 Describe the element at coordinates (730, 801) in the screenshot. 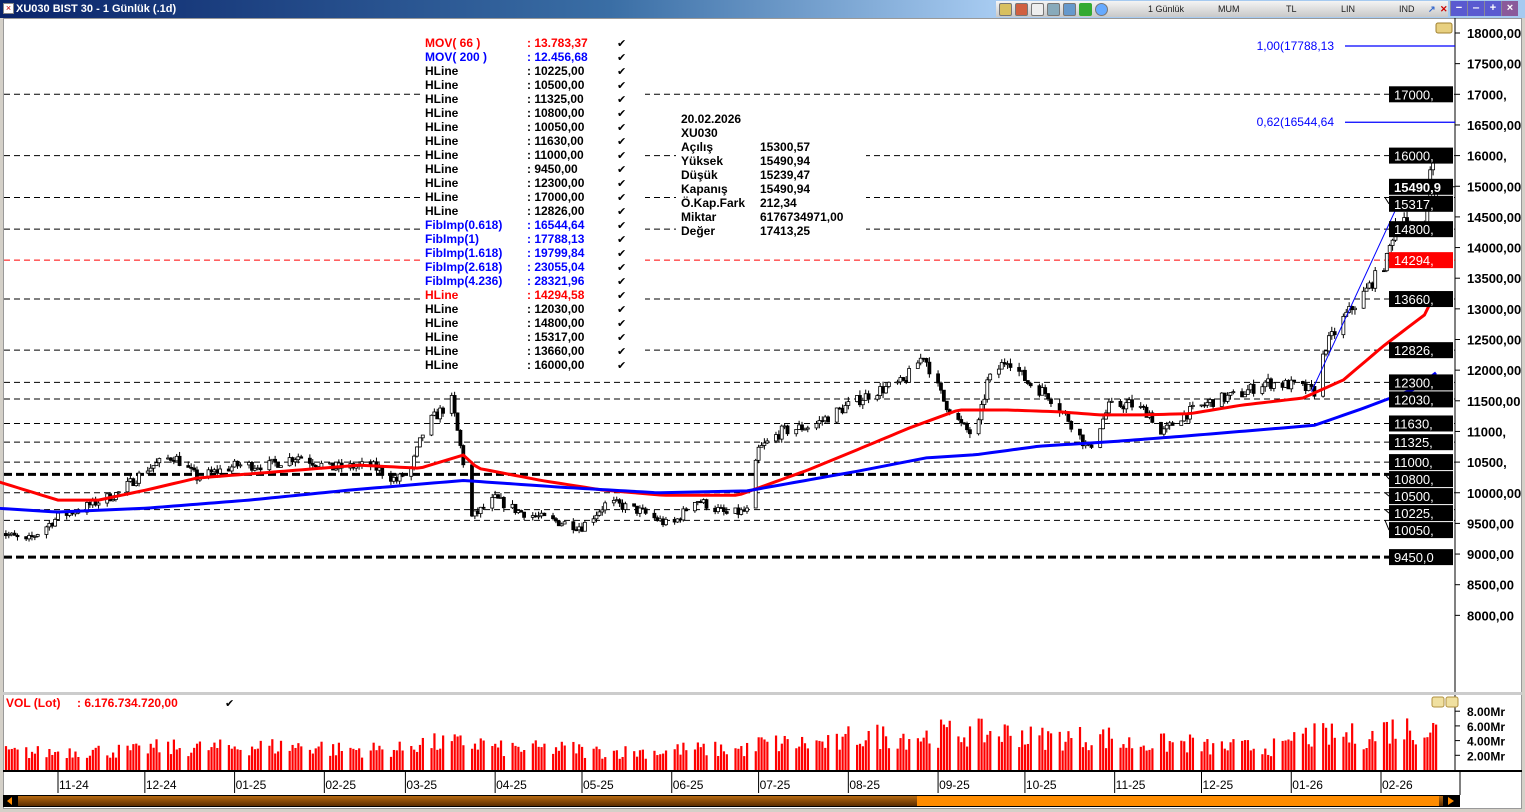

I see `scrollbar-range` at that location.